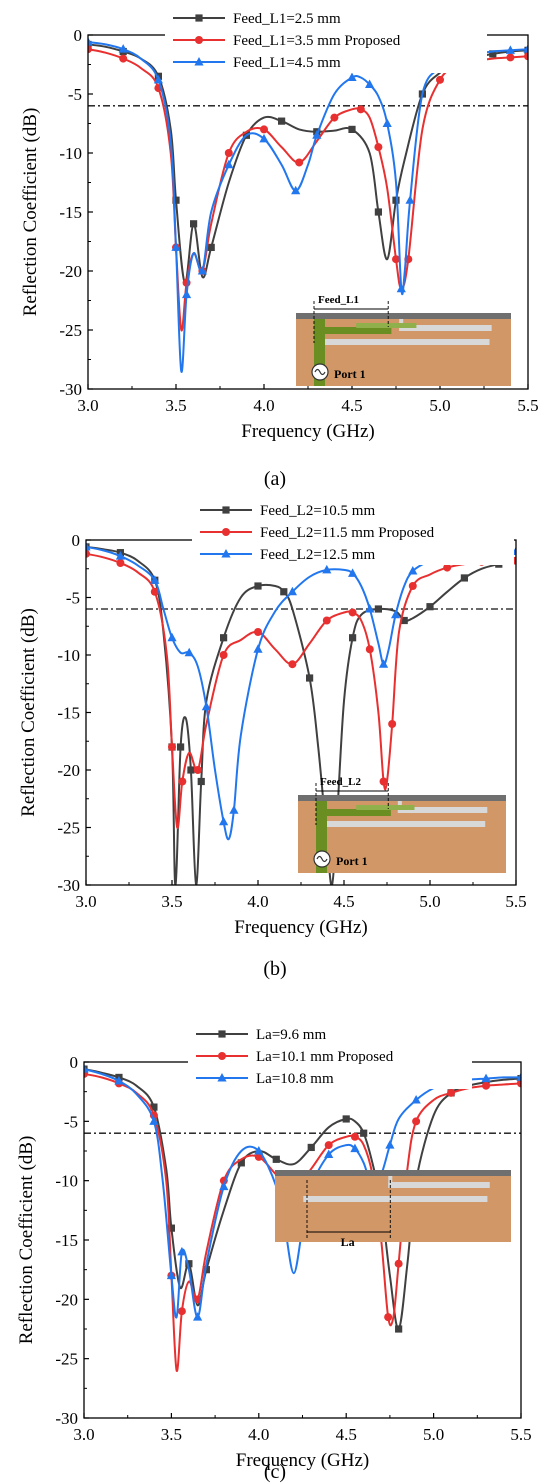  I want to click on sine-wave-icon, so click(320, 372).